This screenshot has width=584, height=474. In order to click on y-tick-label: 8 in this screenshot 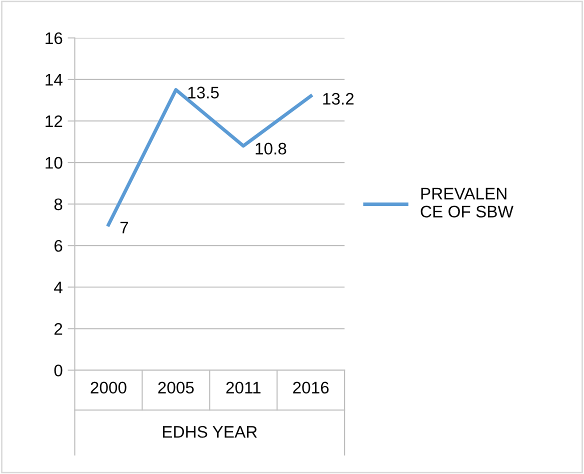, I will do `click(58, 204)`.